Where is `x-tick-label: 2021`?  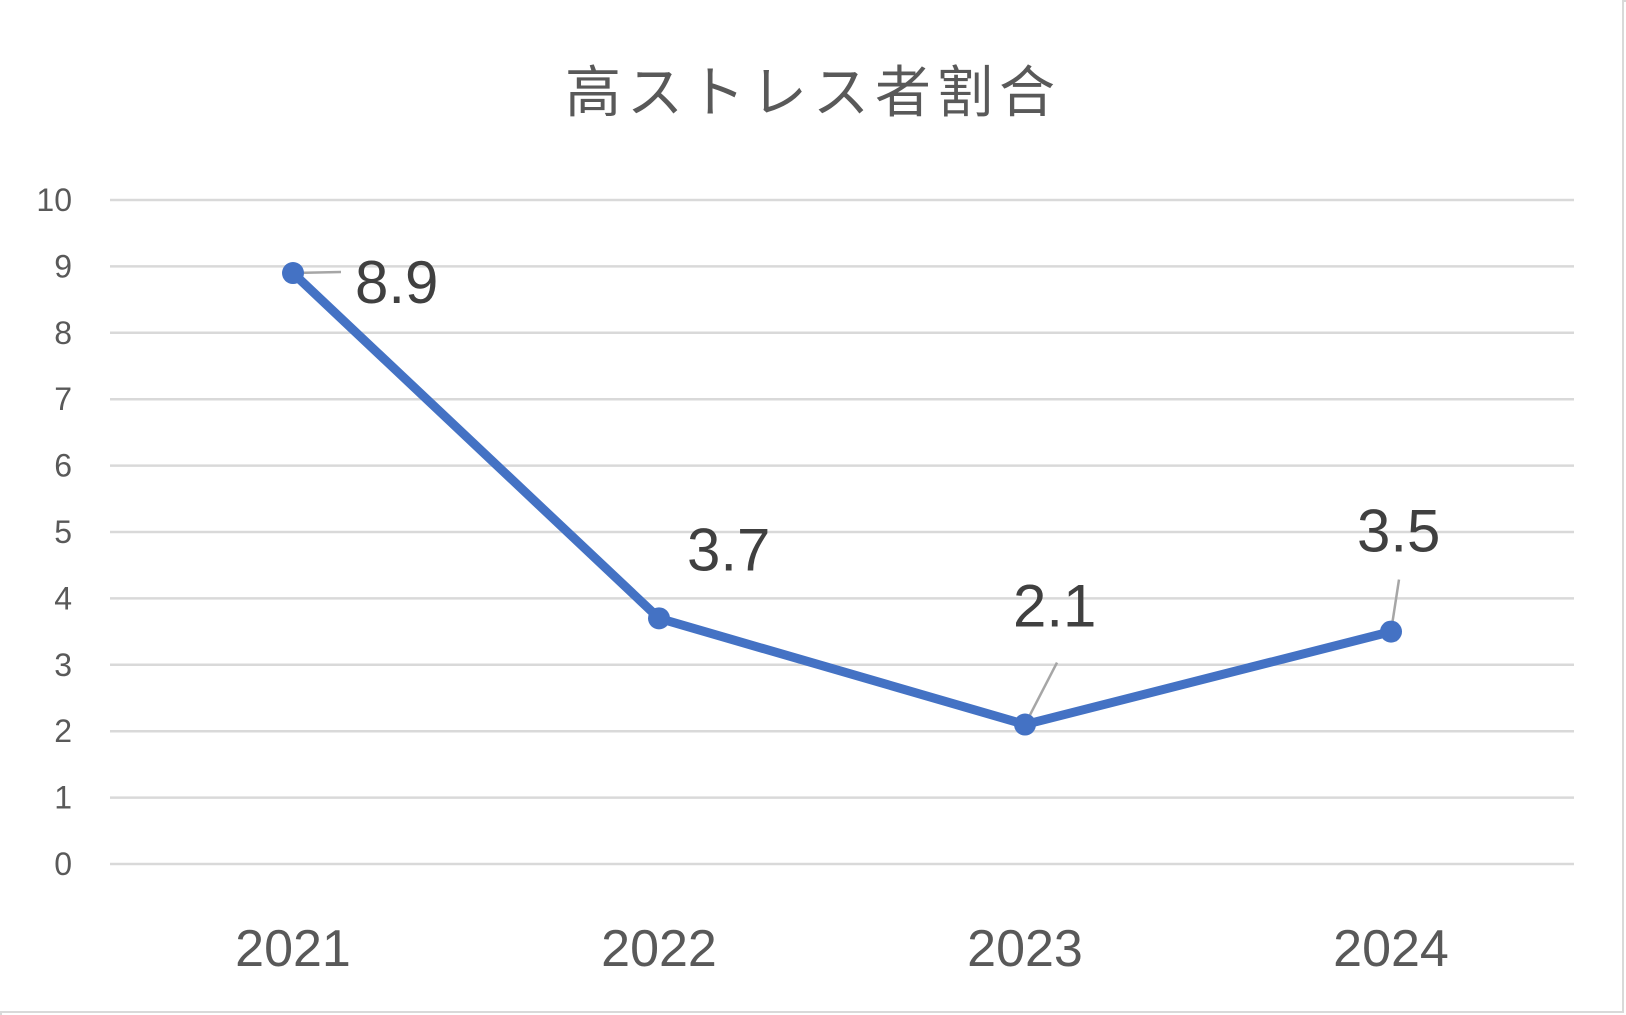
x-tick-label: 2021 is located at coordinates (293, 949).